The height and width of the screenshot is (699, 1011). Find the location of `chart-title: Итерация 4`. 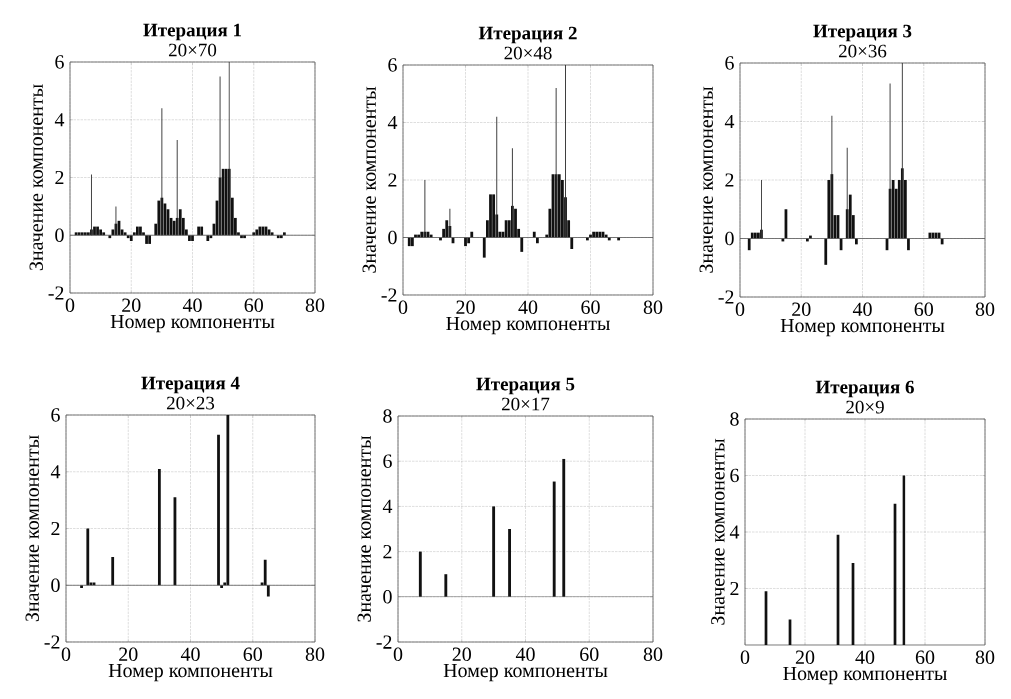

chart-title: Итерация 4 is located at coordinates (190, 385).